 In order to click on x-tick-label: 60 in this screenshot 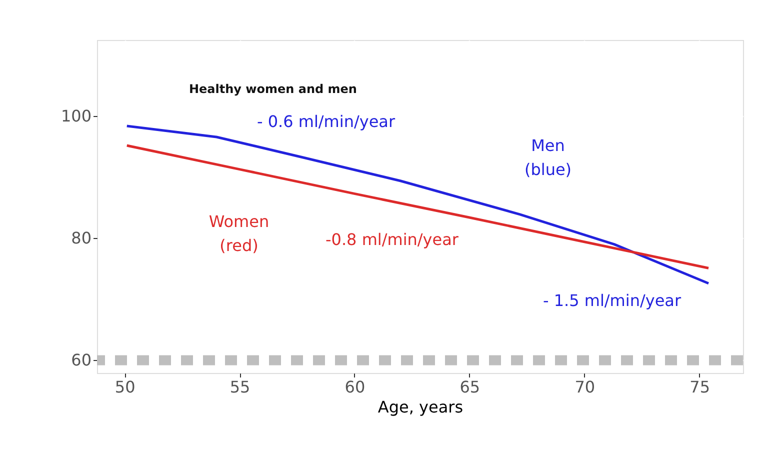, I will do `click(355, 387)`.